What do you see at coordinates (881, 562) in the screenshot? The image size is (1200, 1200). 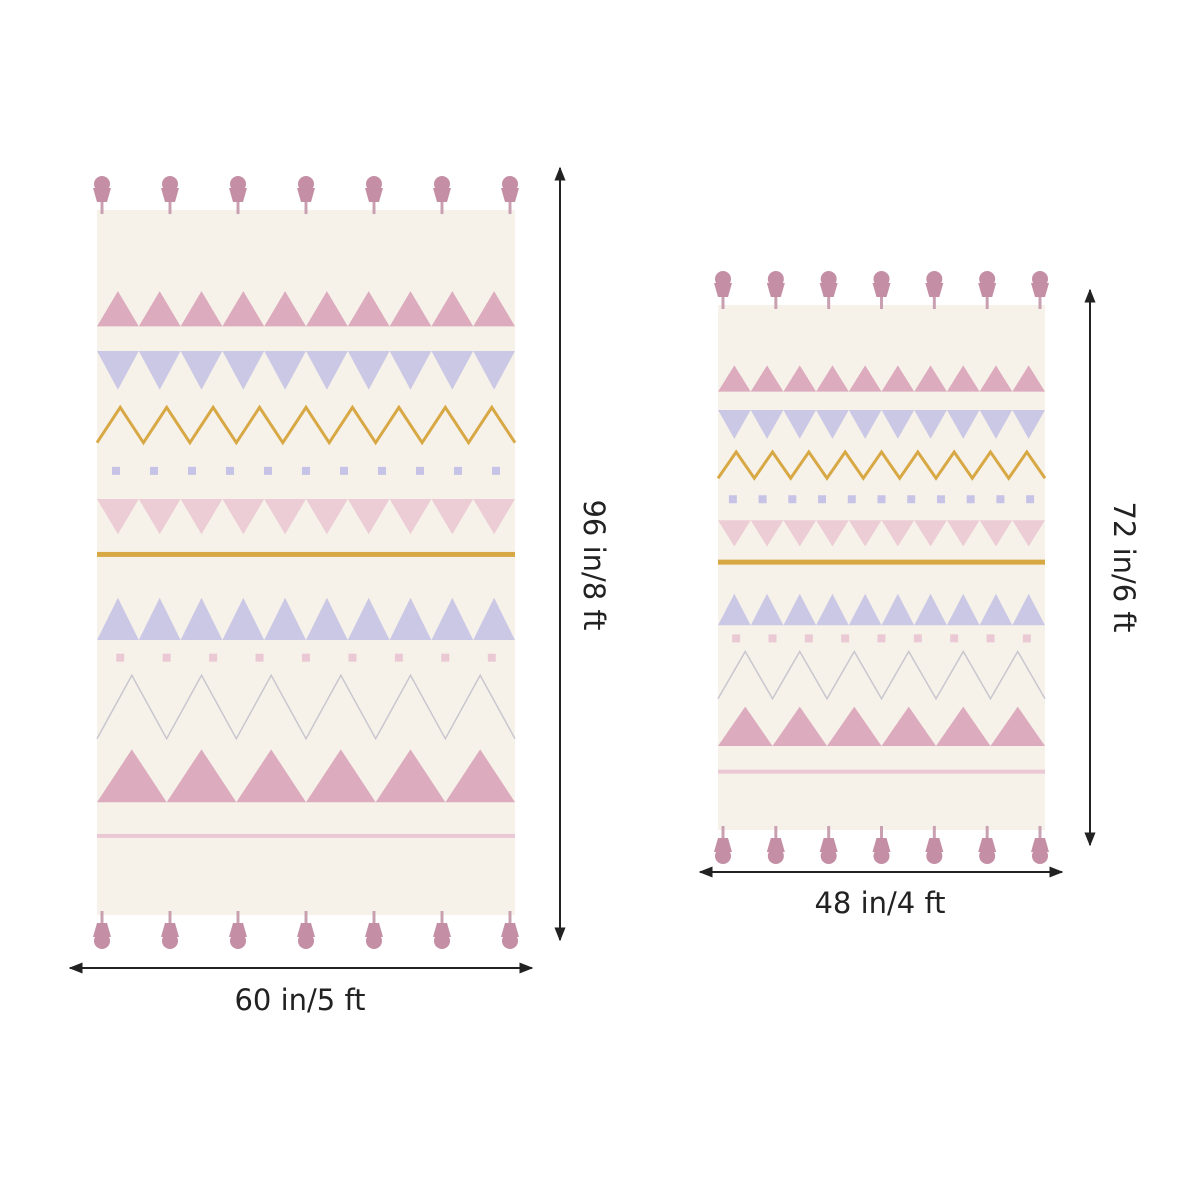 I see `stripe` at bounding box center [881, 562].